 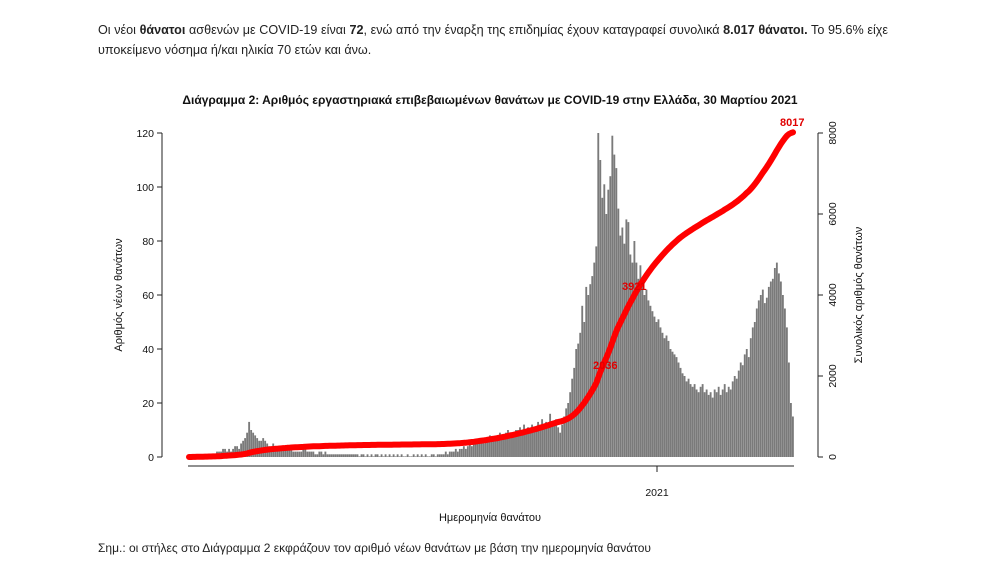 What do you see at coordinates (148, 350) in the screenshot?
I see `y-left-tick-label: 40` at bounding box center [148, 350].